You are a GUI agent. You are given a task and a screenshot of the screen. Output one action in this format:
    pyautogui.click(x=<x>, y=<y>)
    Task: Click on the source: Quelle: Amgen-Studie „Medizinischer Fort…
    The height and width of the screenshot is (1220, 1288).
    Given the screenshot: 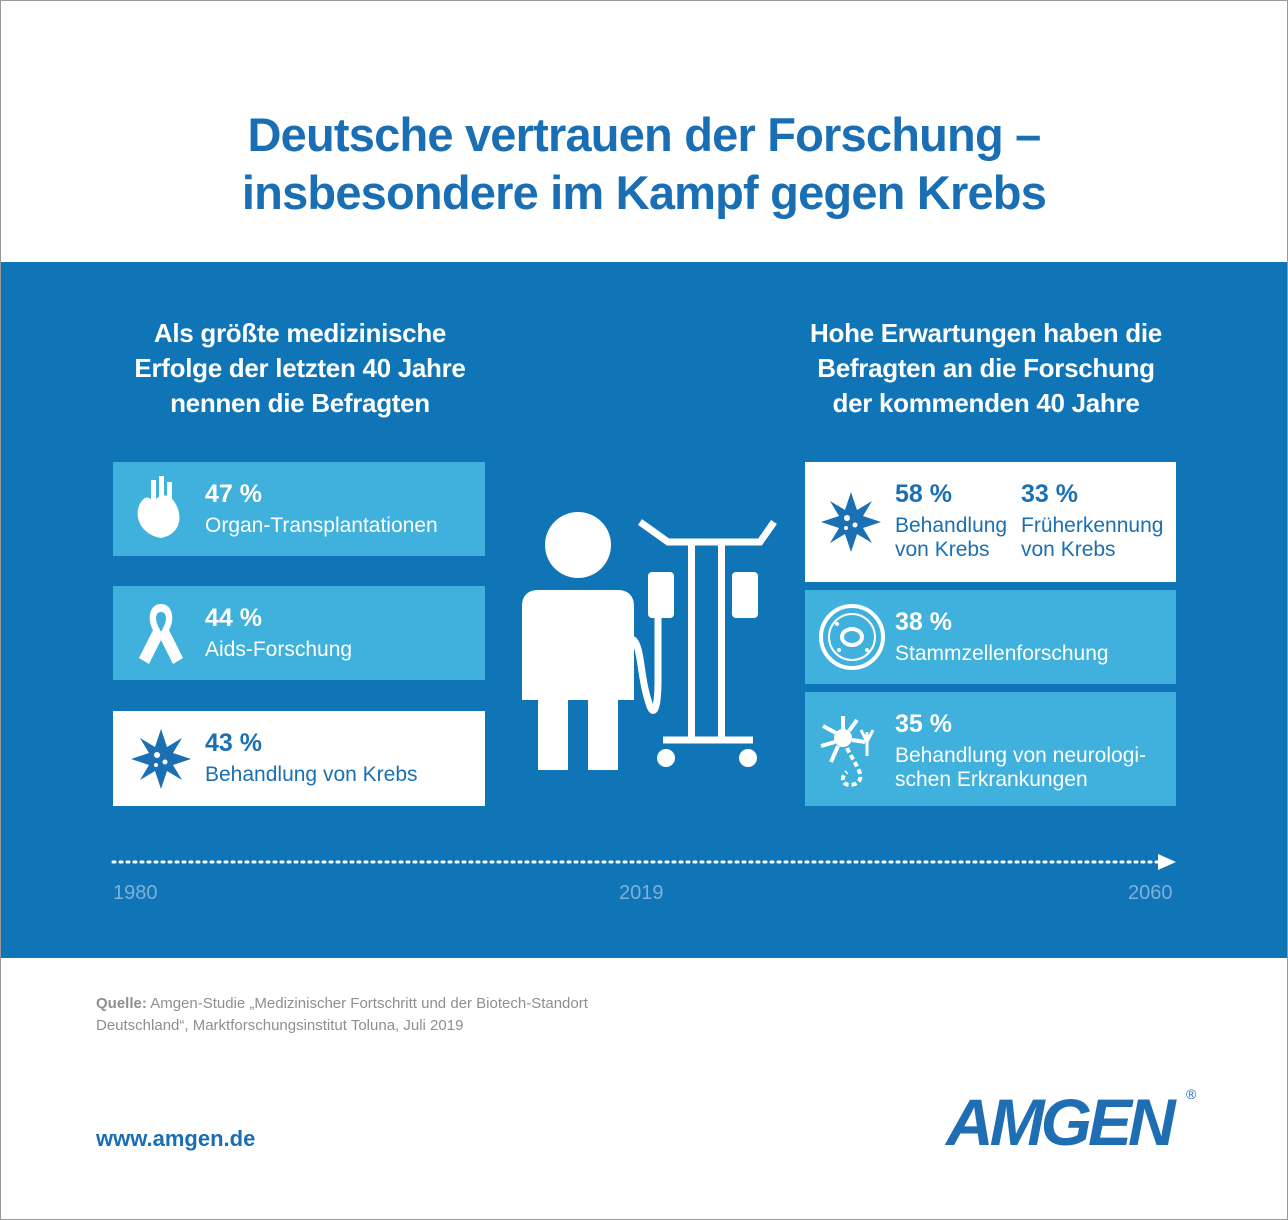 What is the action you would take?
    pyautogui.click(x=342, y=1015)
    